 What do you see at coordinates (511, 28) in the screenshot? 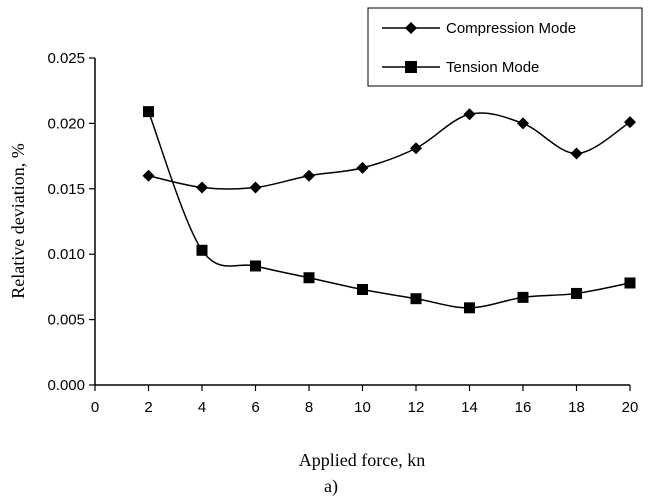
I see `legend-label-compression: Compression Mode` at bounding box center [511, 28].